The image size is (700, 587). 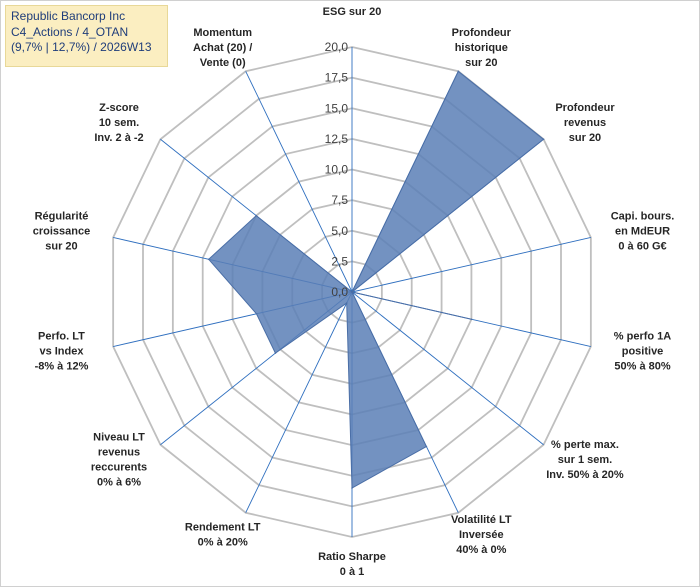 I want to click on axis-label: Volatilité LT Inversée 40% à 0%, so click(x=481, y=535).